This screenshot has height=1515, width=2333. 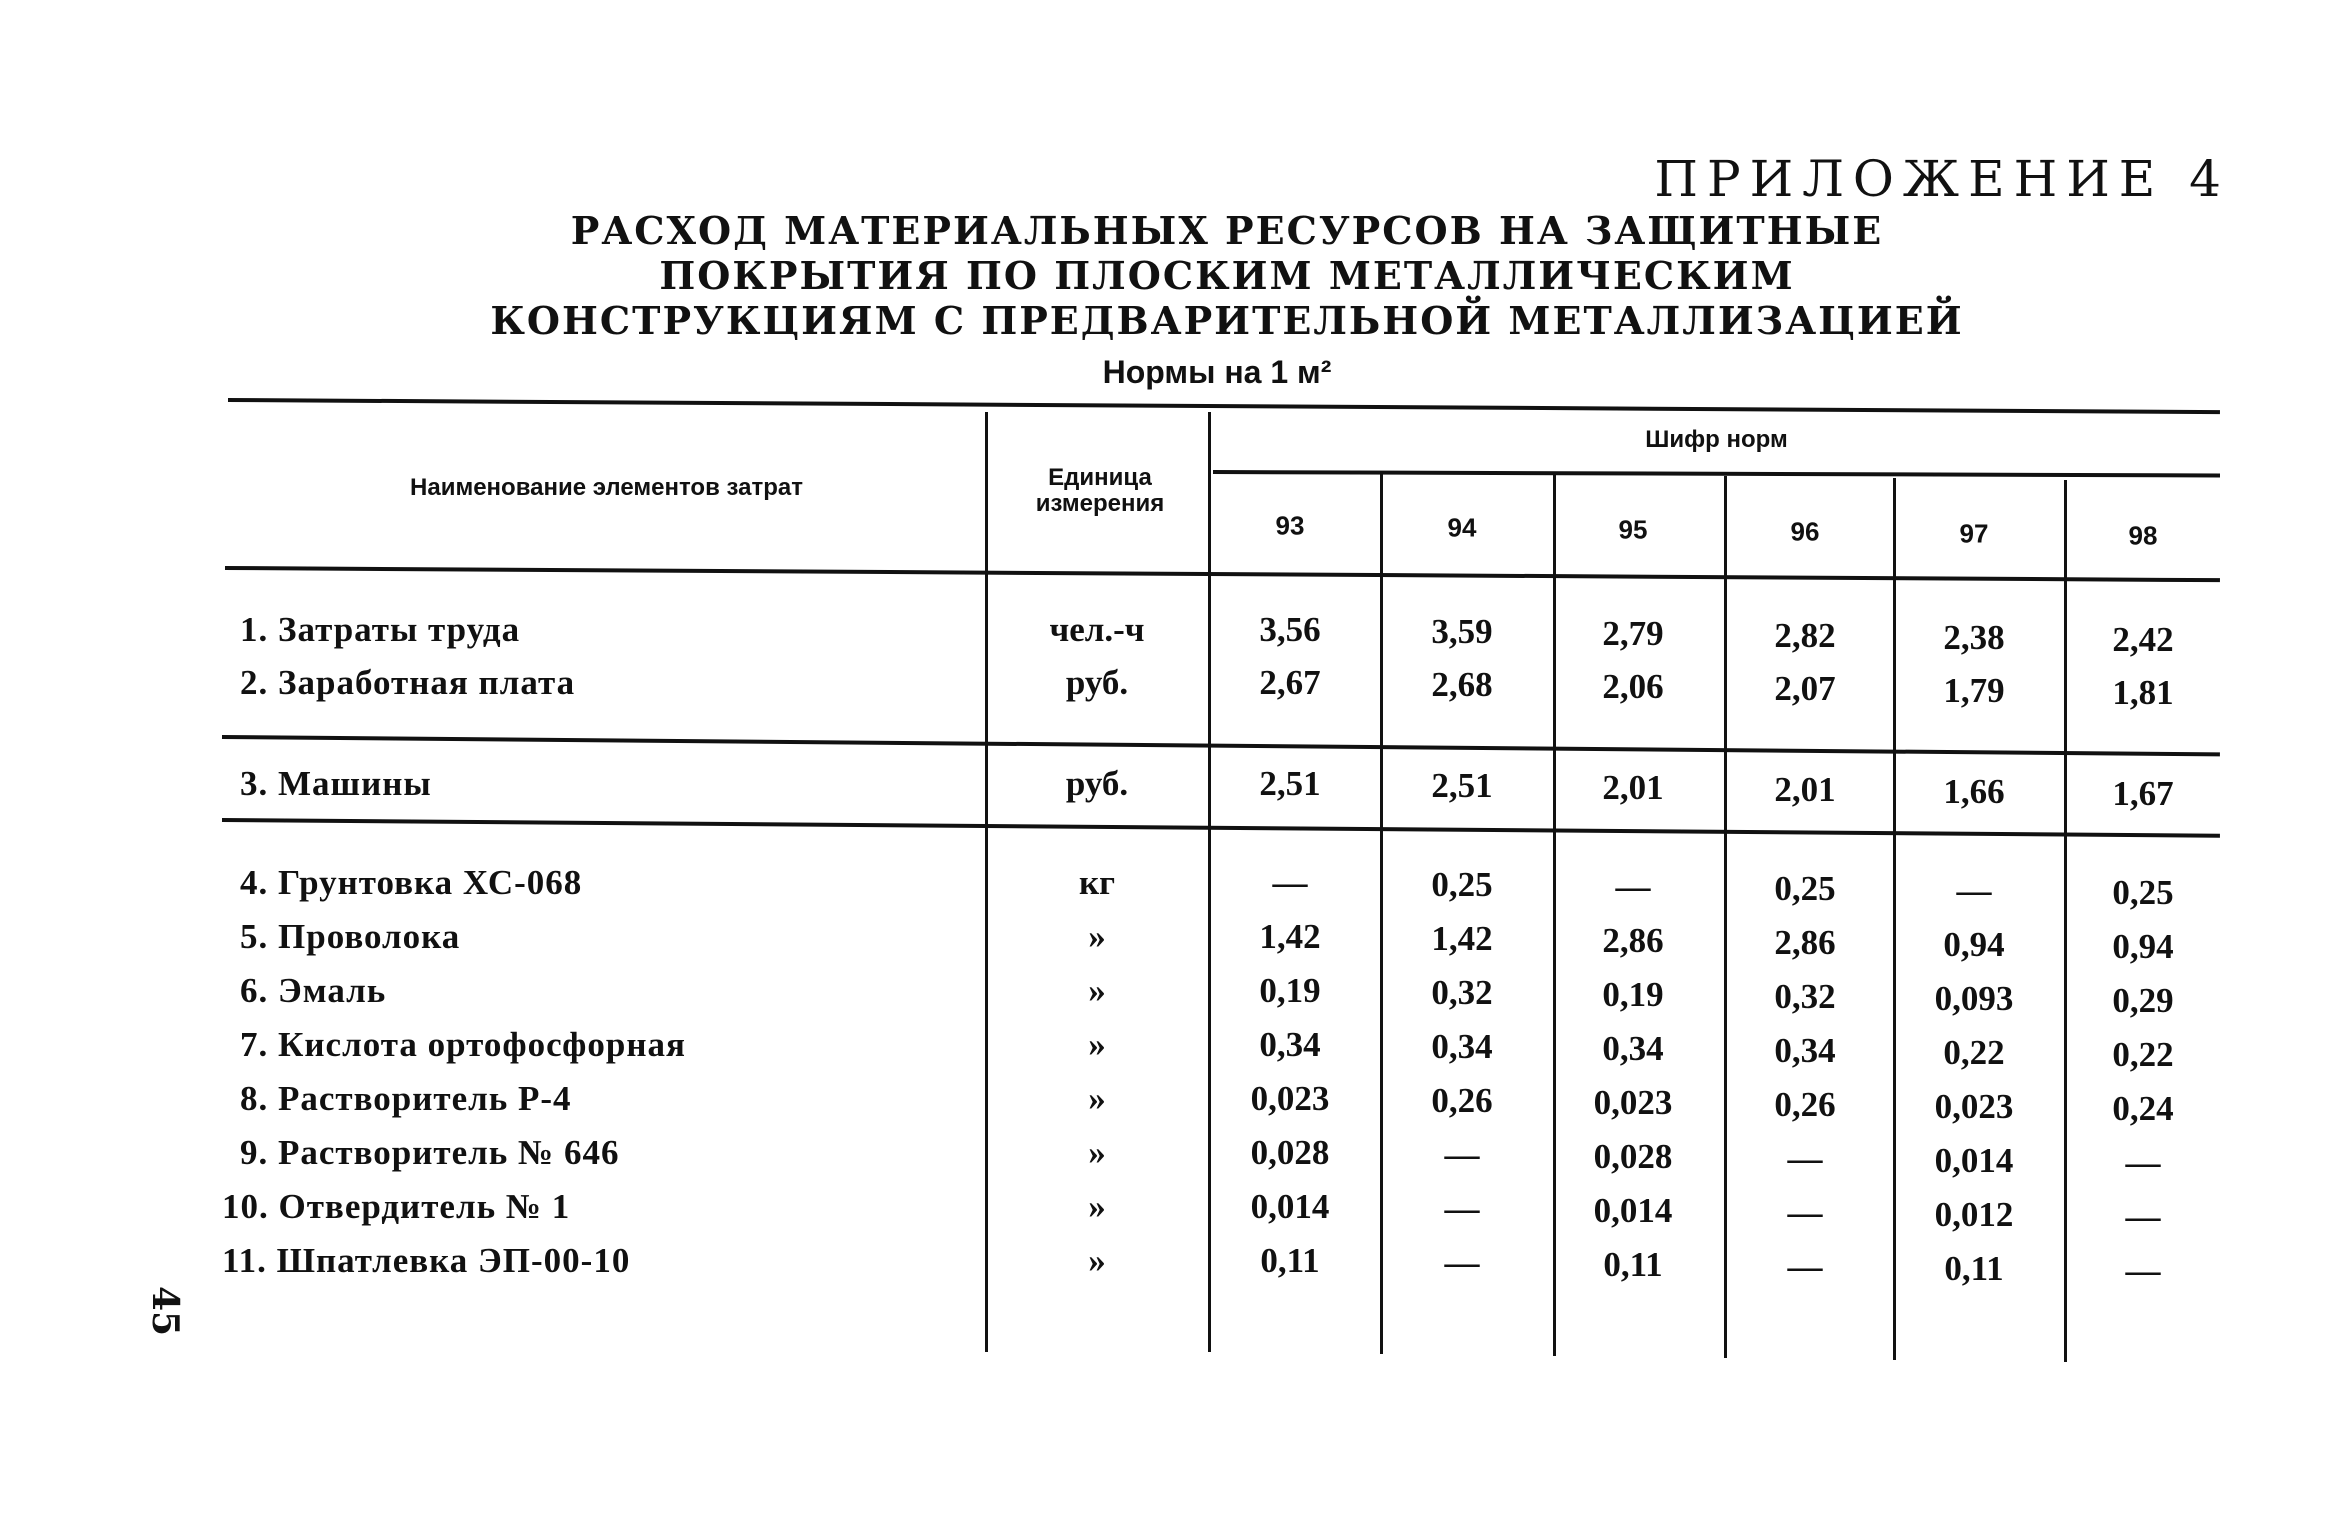 I want to click on row-value-97: —, so click(x=1974, y=890).